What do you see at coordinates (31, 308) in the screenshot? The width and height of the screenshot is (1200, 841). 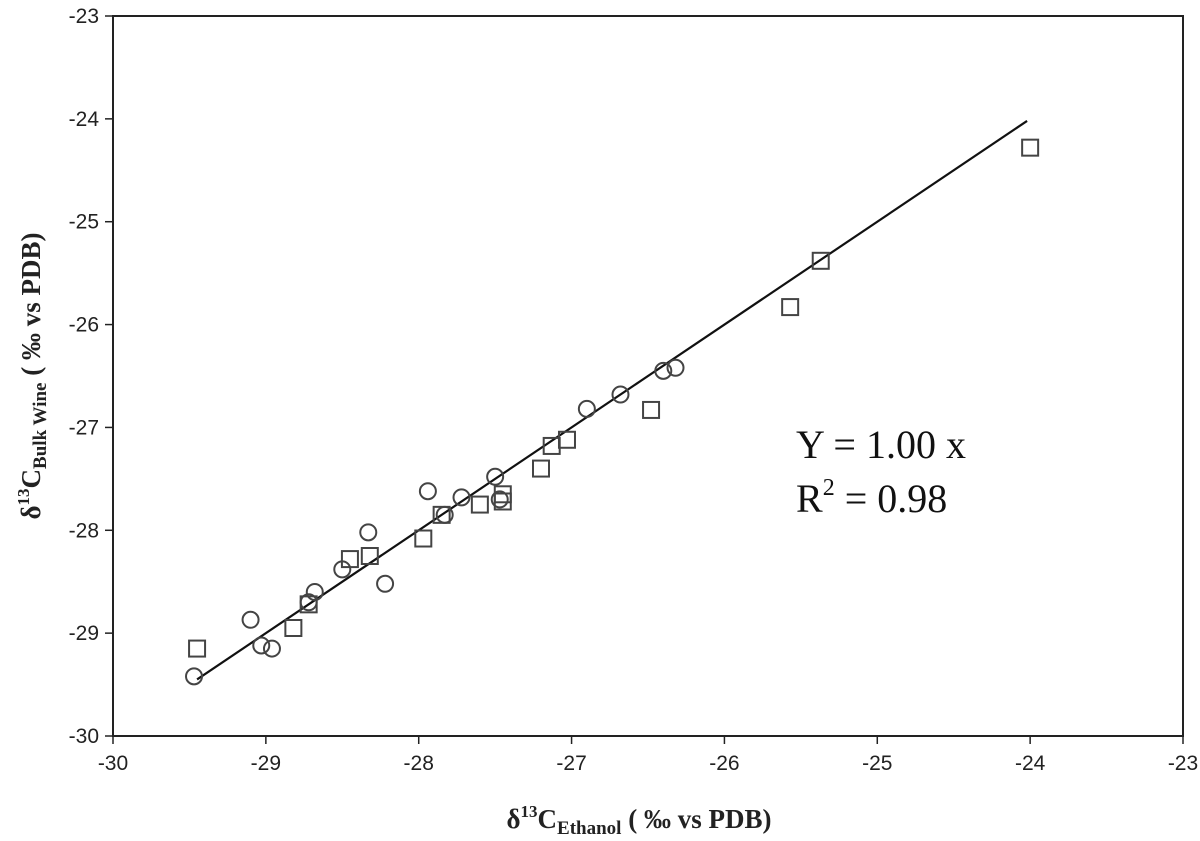 I see `y-axis-title-unit: ( ‰ vs PDB)` at bounding box center [31, 308].